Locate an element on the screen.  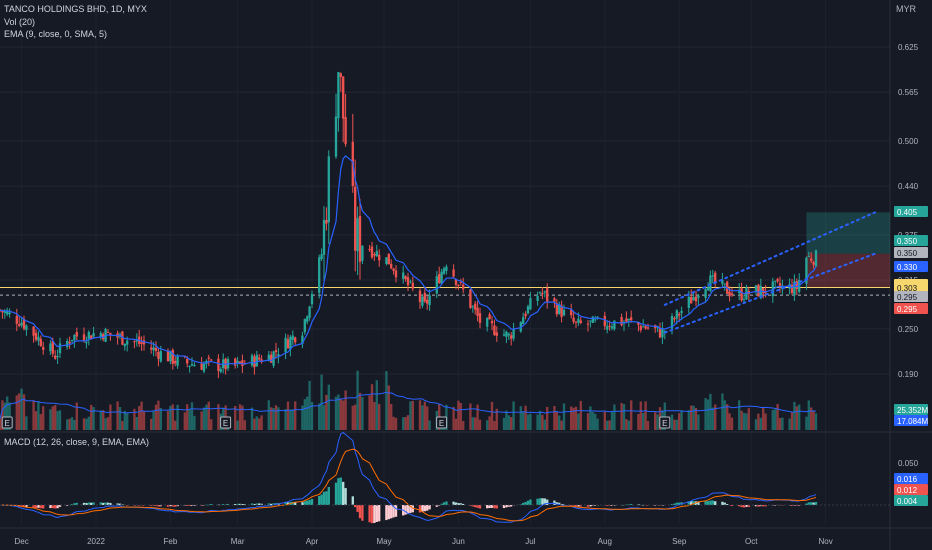
time-axis-tick: Aug is located at coordinates (605, 541).